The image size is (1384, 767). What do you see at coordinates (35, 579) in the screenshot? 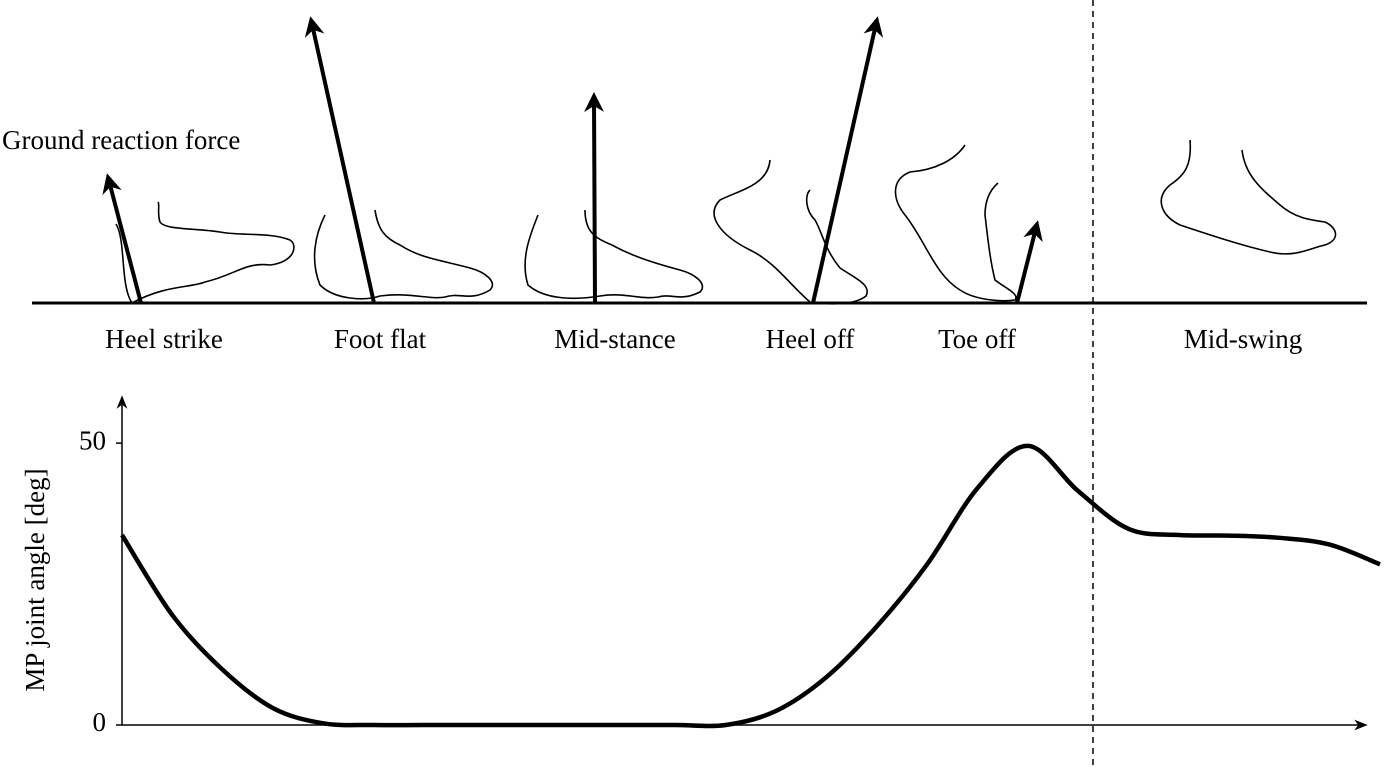
I see `y-axis-label: MP joint angle [deg]` at bounding box center [35, 579].